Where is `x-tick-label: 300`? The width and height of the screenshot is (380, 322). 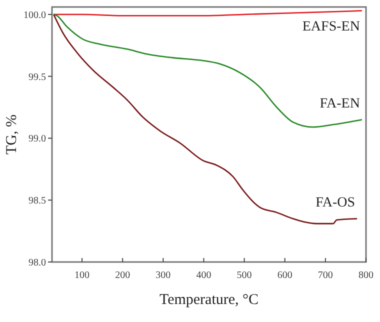
x-tick-label: 300 is located at coordinates (163, 275).